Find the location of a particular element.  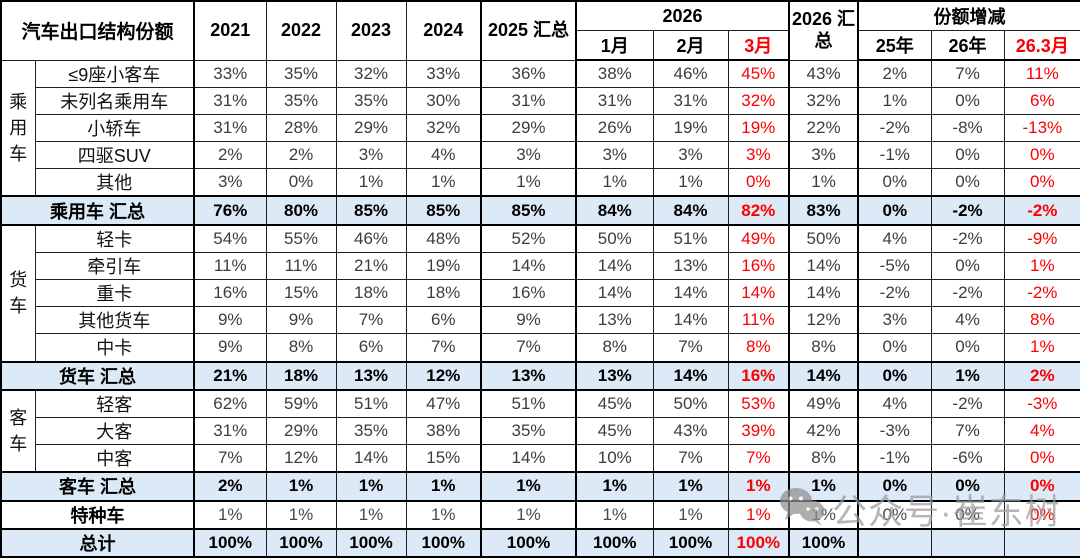

special-row: 特种车 1% 1% 1% 1% 1% 1% 1% 1% 1% 0% 0% 0% is located at coordinates (540, 514).